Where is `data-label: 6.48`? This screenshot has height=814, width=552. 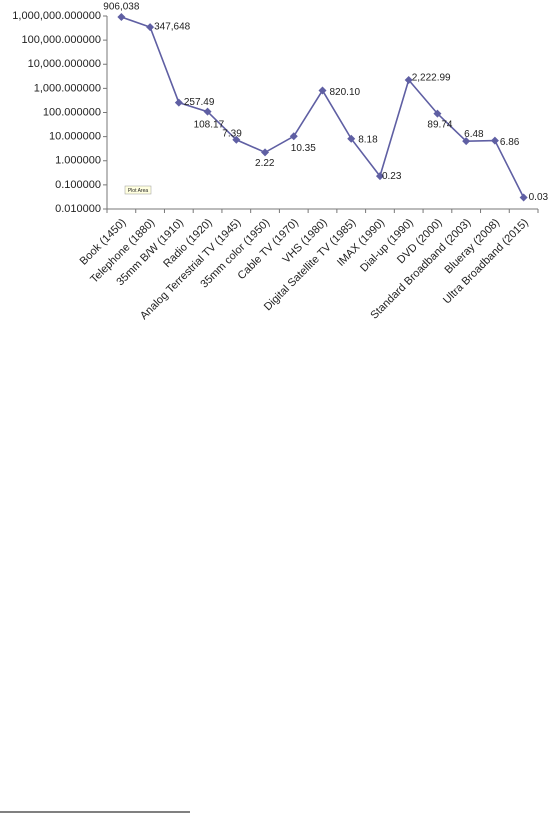 data-label: 6.48 is located at coordinates (474, 134).